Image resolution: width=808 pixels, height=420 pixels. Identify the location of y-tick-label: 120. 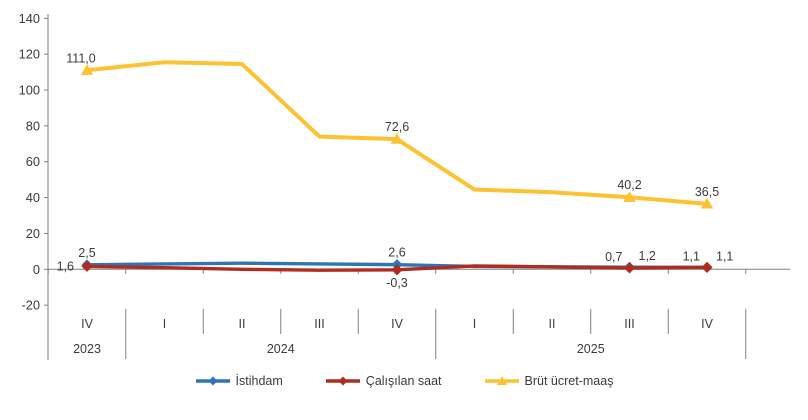
(29, 54).